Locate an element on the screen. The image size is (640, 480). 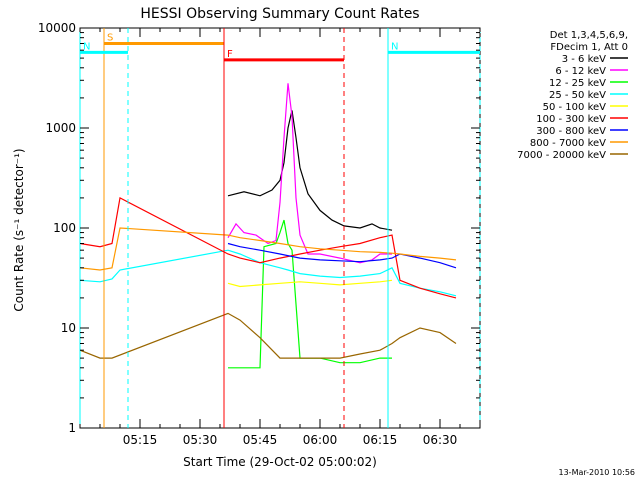
y-tick-label: 100 is located at coordinates (64, 228).